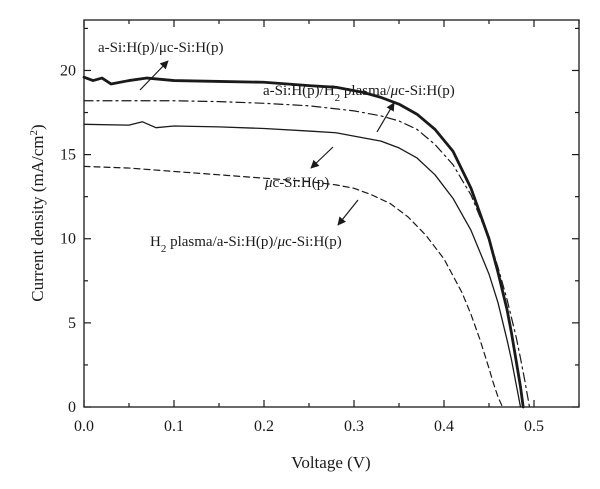  What do you see at coordinates (72, 323) in the screenshot?
I see `y-tick-label: 5` at bounding box center [72, 323].